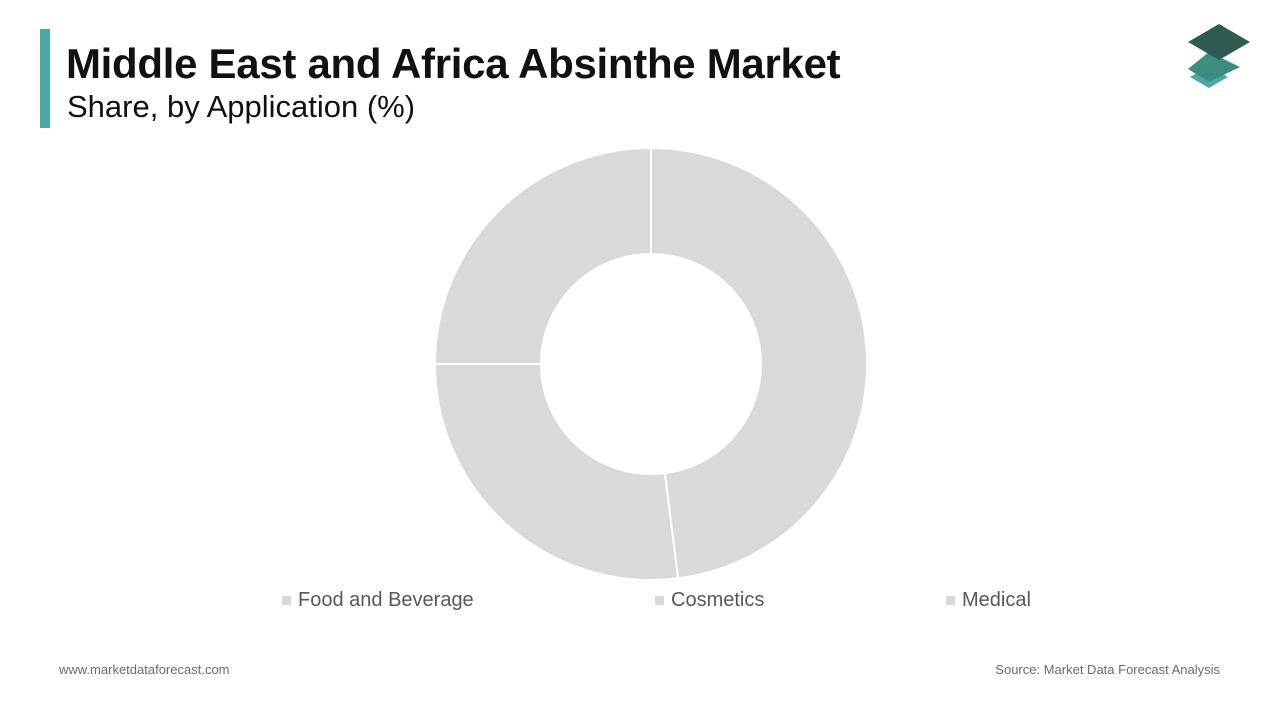 This screenshot has height=720, width=1280. I want to click on donut-slice-food-and-beverage, so click(759, 363).